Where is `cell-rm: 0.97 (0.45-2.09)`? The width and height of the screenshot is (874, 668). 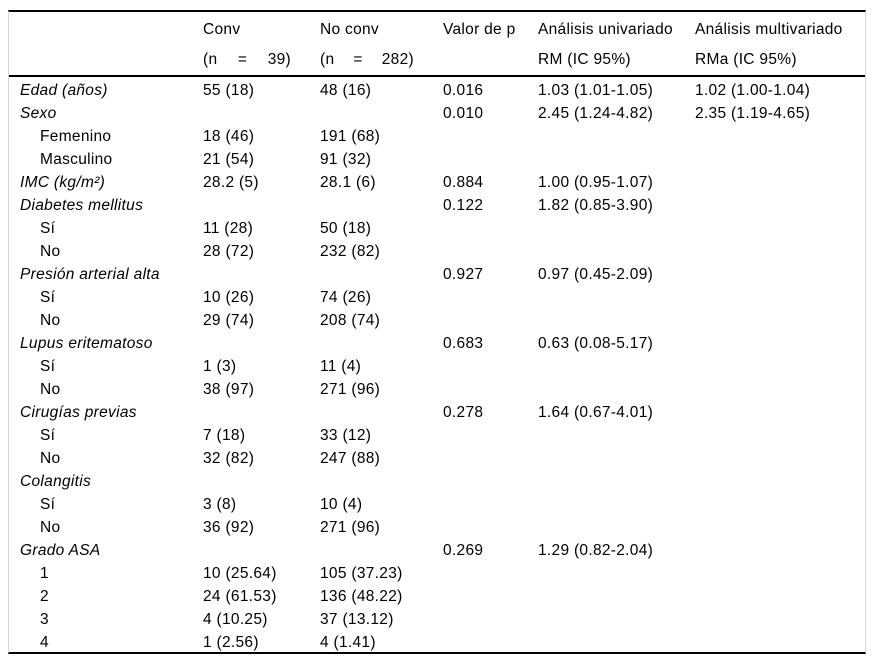
cell-rm: 0.97 (0.45-2.09) is located at coordinates (596, 274).